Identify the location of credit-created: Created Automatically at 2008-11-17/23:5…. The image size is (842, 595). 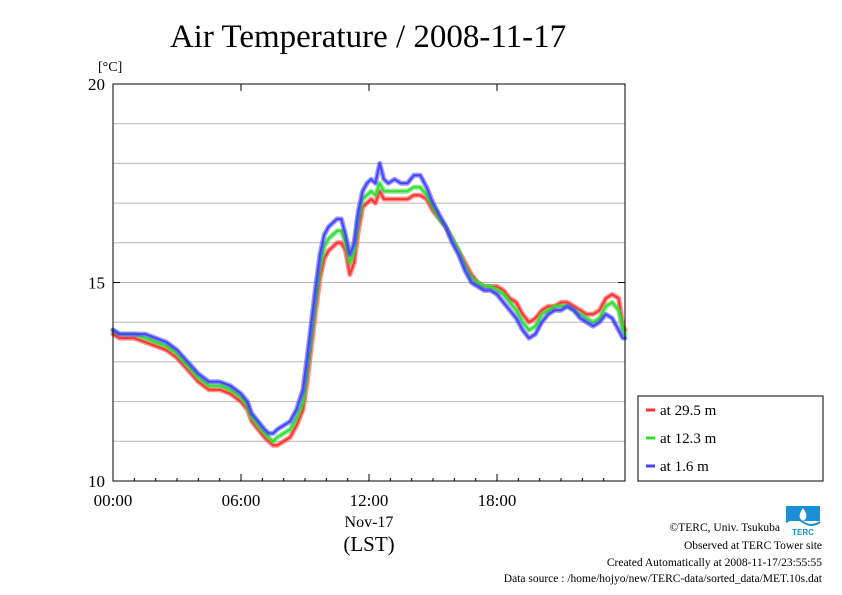
(714, 563).